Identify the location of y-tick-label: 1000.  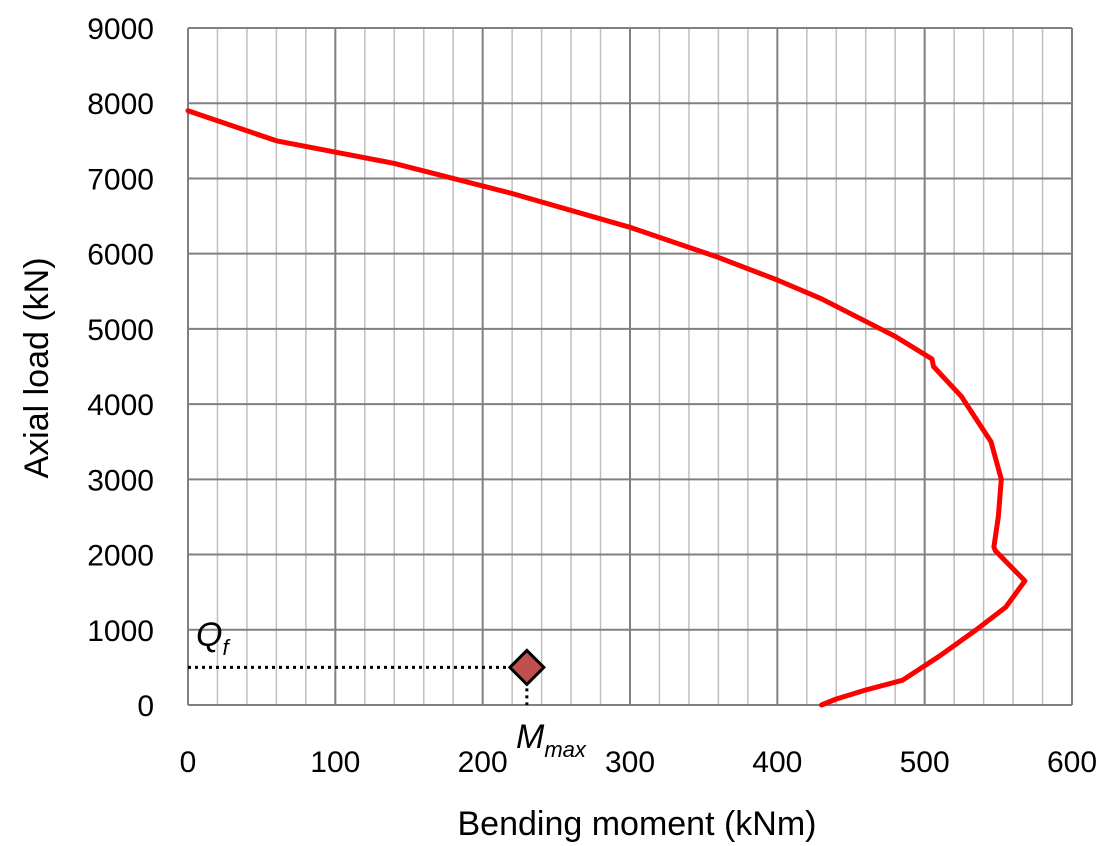
(120, 631).